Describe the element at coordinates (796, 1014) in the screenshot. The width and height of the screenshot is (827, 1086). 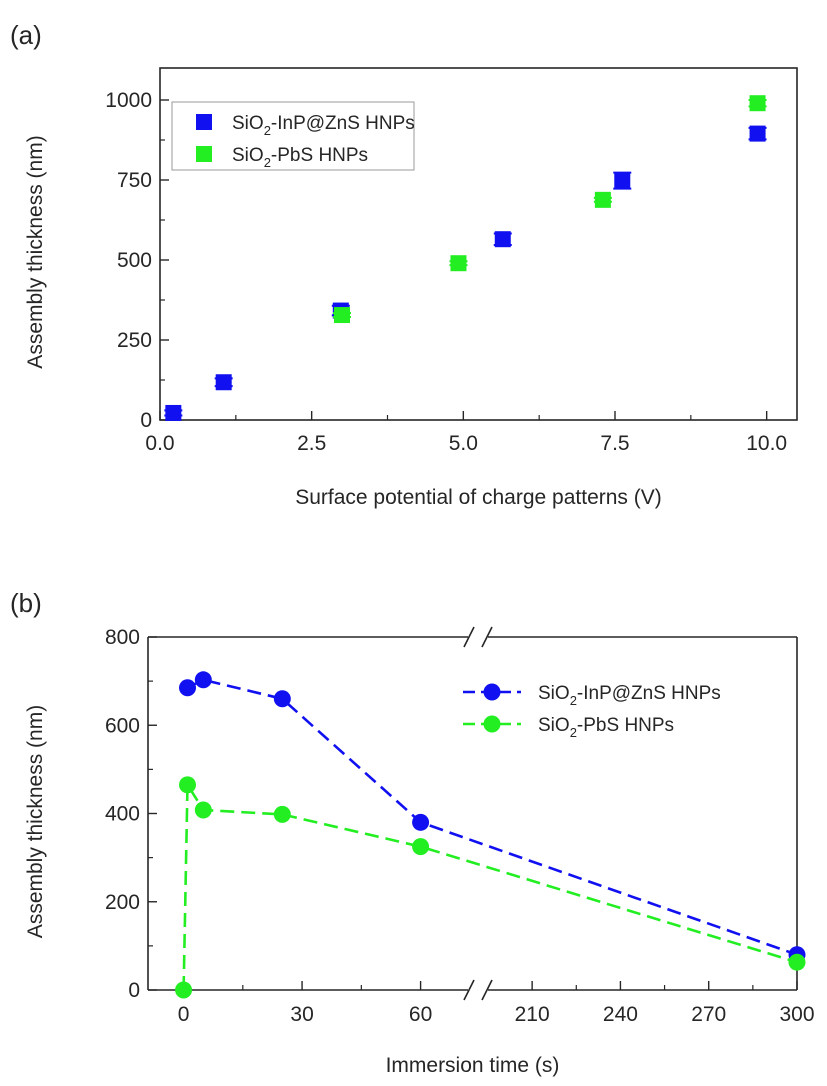
I see `x-tick-label-b: 300` at that location.